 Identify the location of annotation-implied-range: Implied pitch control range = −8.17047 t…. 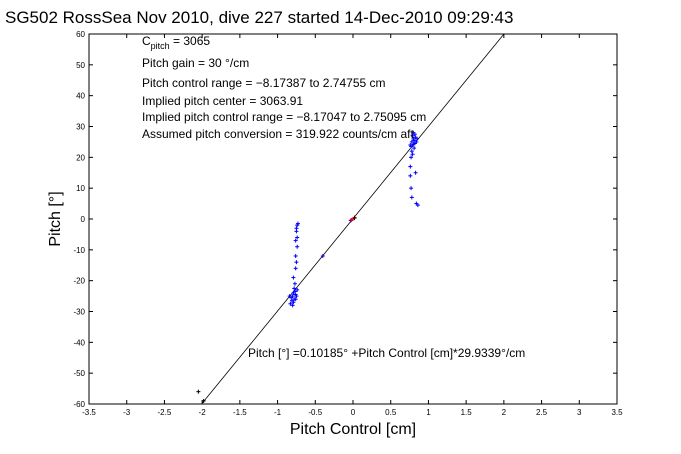
(284, 117).